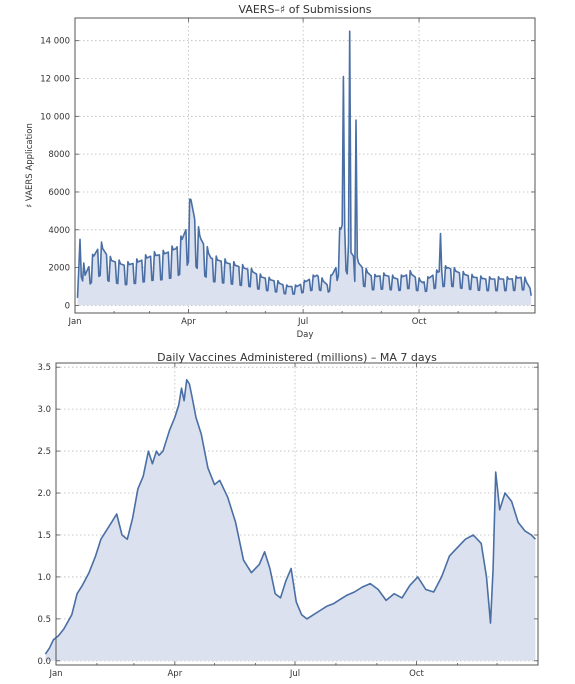 The width and height of the screenshot is (575, 684). Describe the element at coordinates (59, 155) in the screenshot. I see `y-tick-label: 8000` at that location.